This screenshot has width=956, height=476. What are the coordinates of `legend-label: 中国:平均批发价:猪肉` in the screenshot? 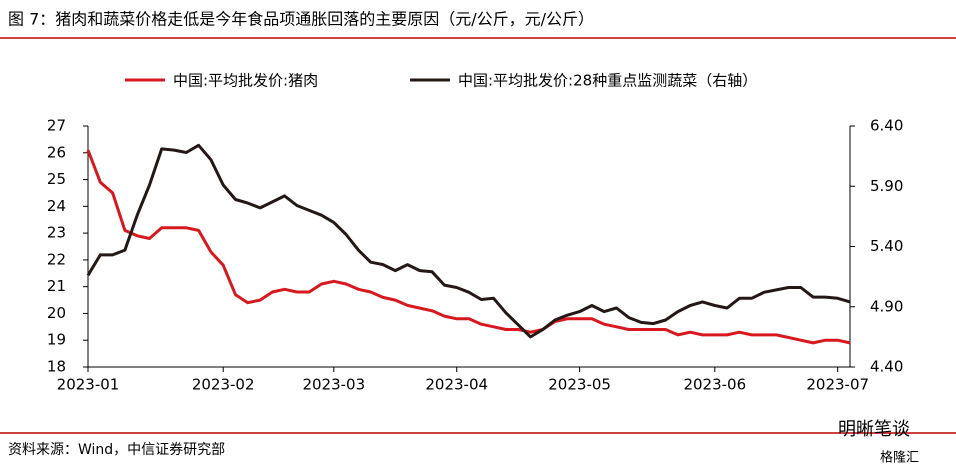 It's located at (245, 81).